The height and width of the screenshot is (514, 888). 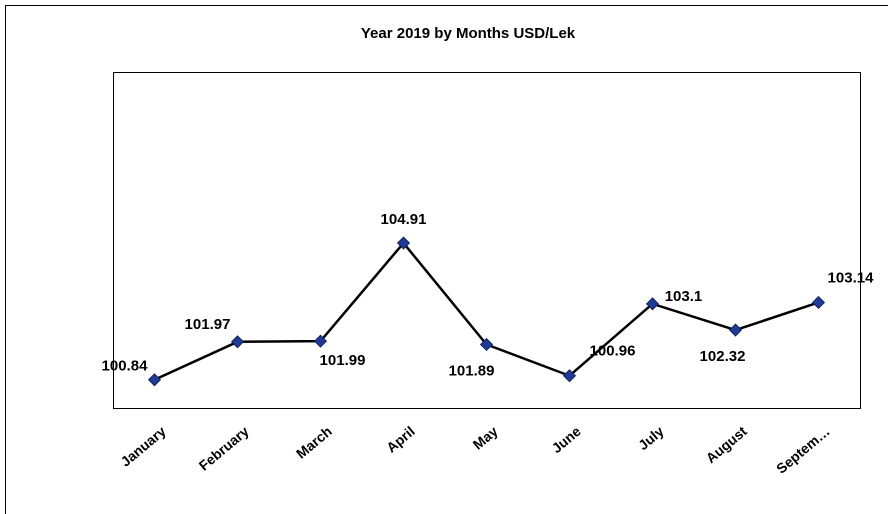 What do you see at coordinates (125, 366) in the screenshot?
I see `data-label: 100.84` at bounding box center [125, 366].